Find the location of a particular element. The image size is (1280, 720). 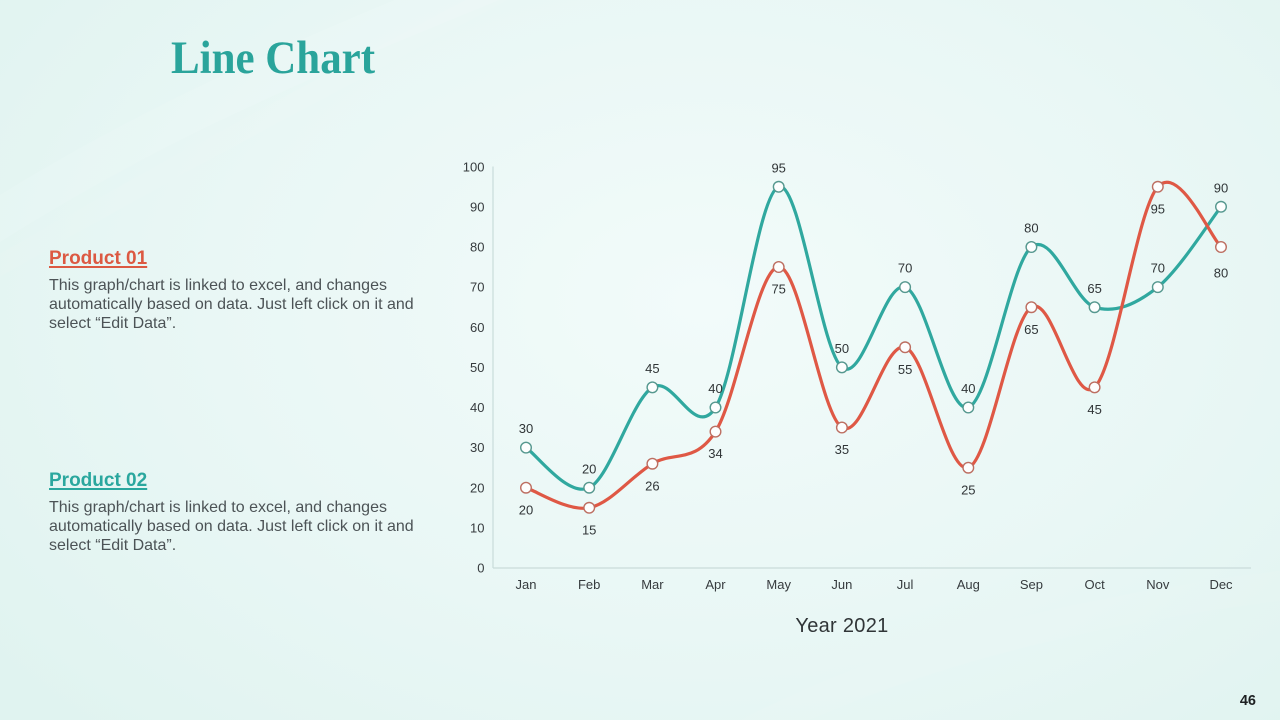

svg-text: 26 is located at coordinates (652, 485).